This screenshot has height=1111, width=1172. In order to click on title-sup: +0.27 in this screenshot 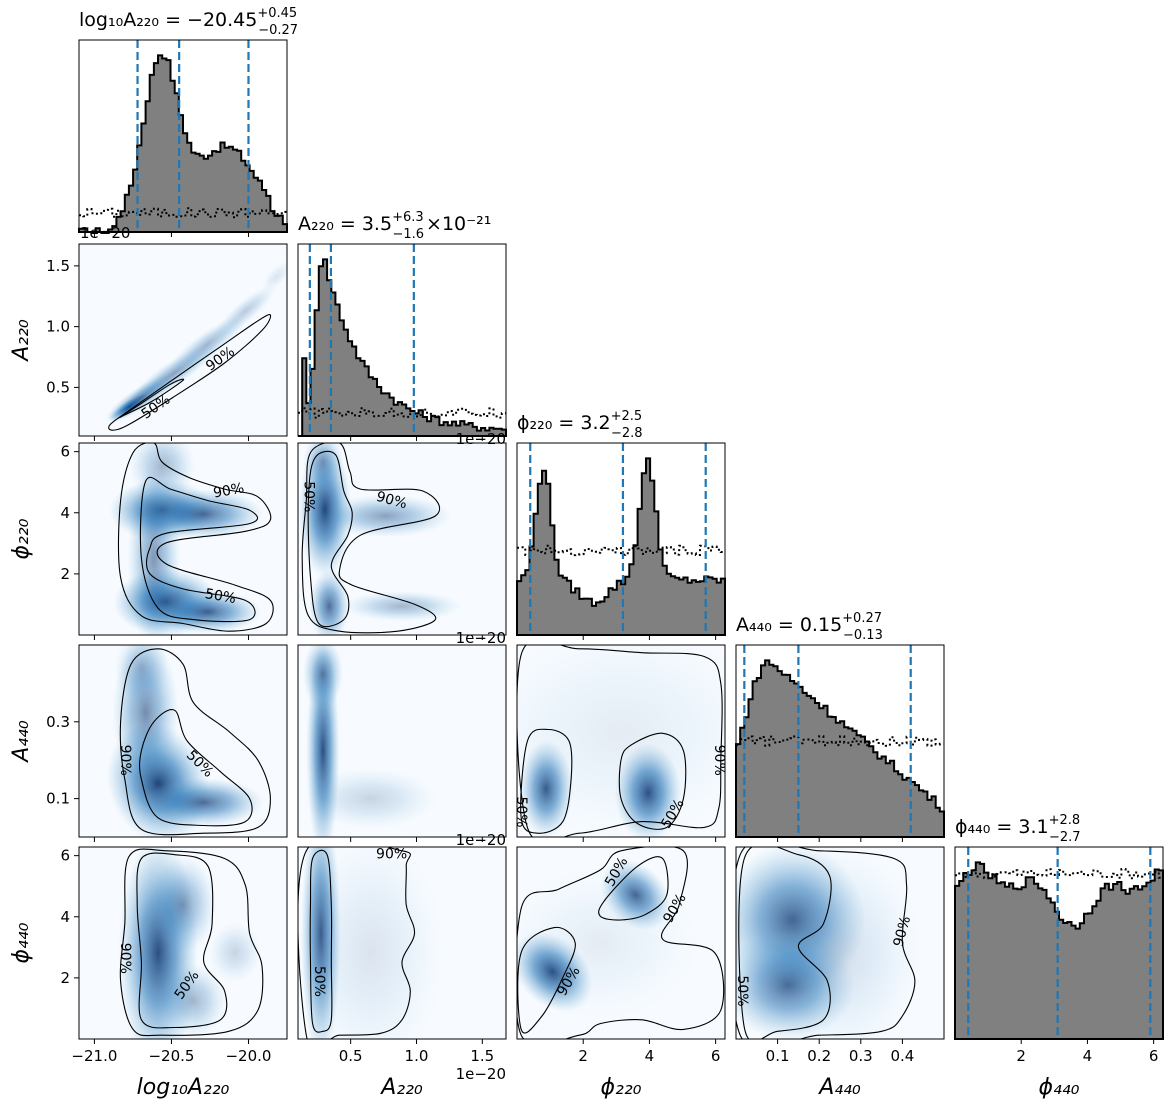, I will do `click(862, 618)`.